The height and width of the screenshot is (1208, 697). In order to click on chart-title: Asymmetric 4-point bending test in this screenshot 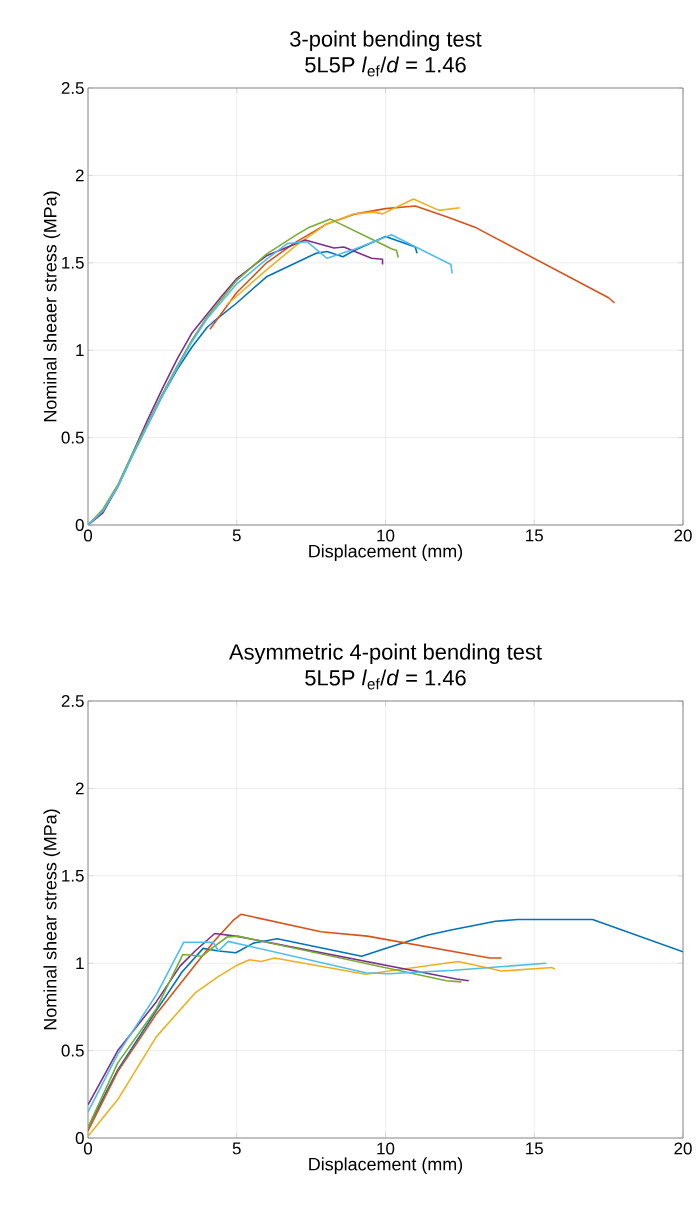, I will do `click(385, 654)`.